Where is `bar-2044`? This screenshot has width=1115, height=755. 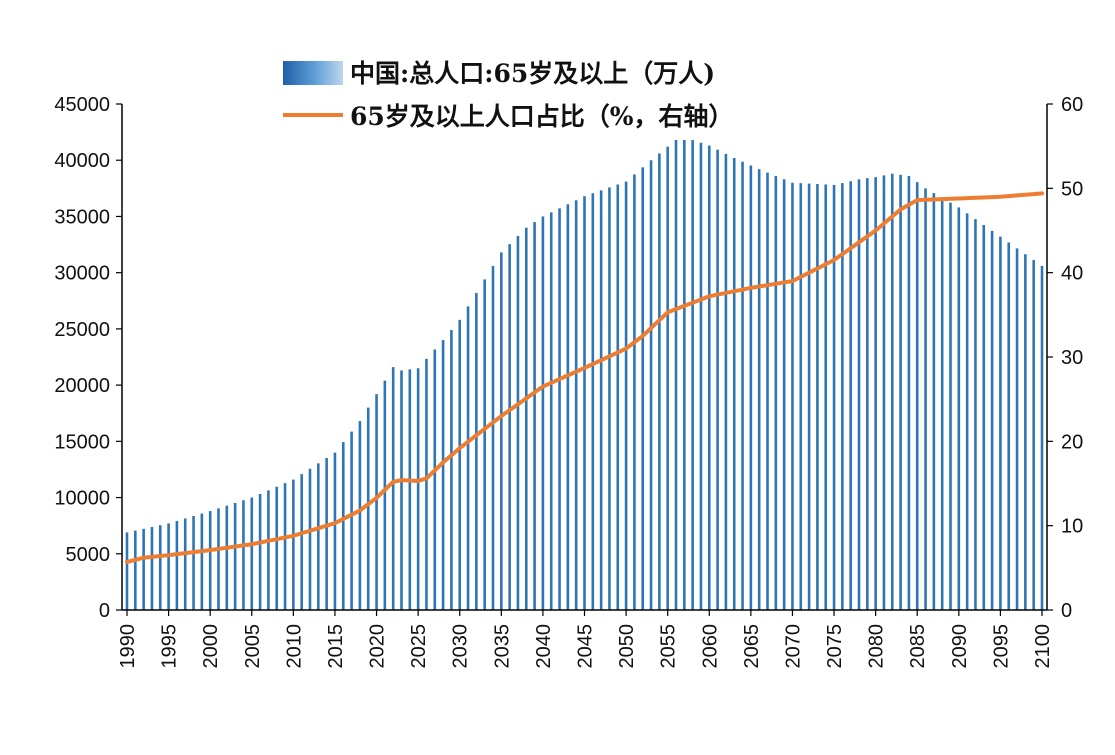 bar-2044 is located at coordinates (576, 405).